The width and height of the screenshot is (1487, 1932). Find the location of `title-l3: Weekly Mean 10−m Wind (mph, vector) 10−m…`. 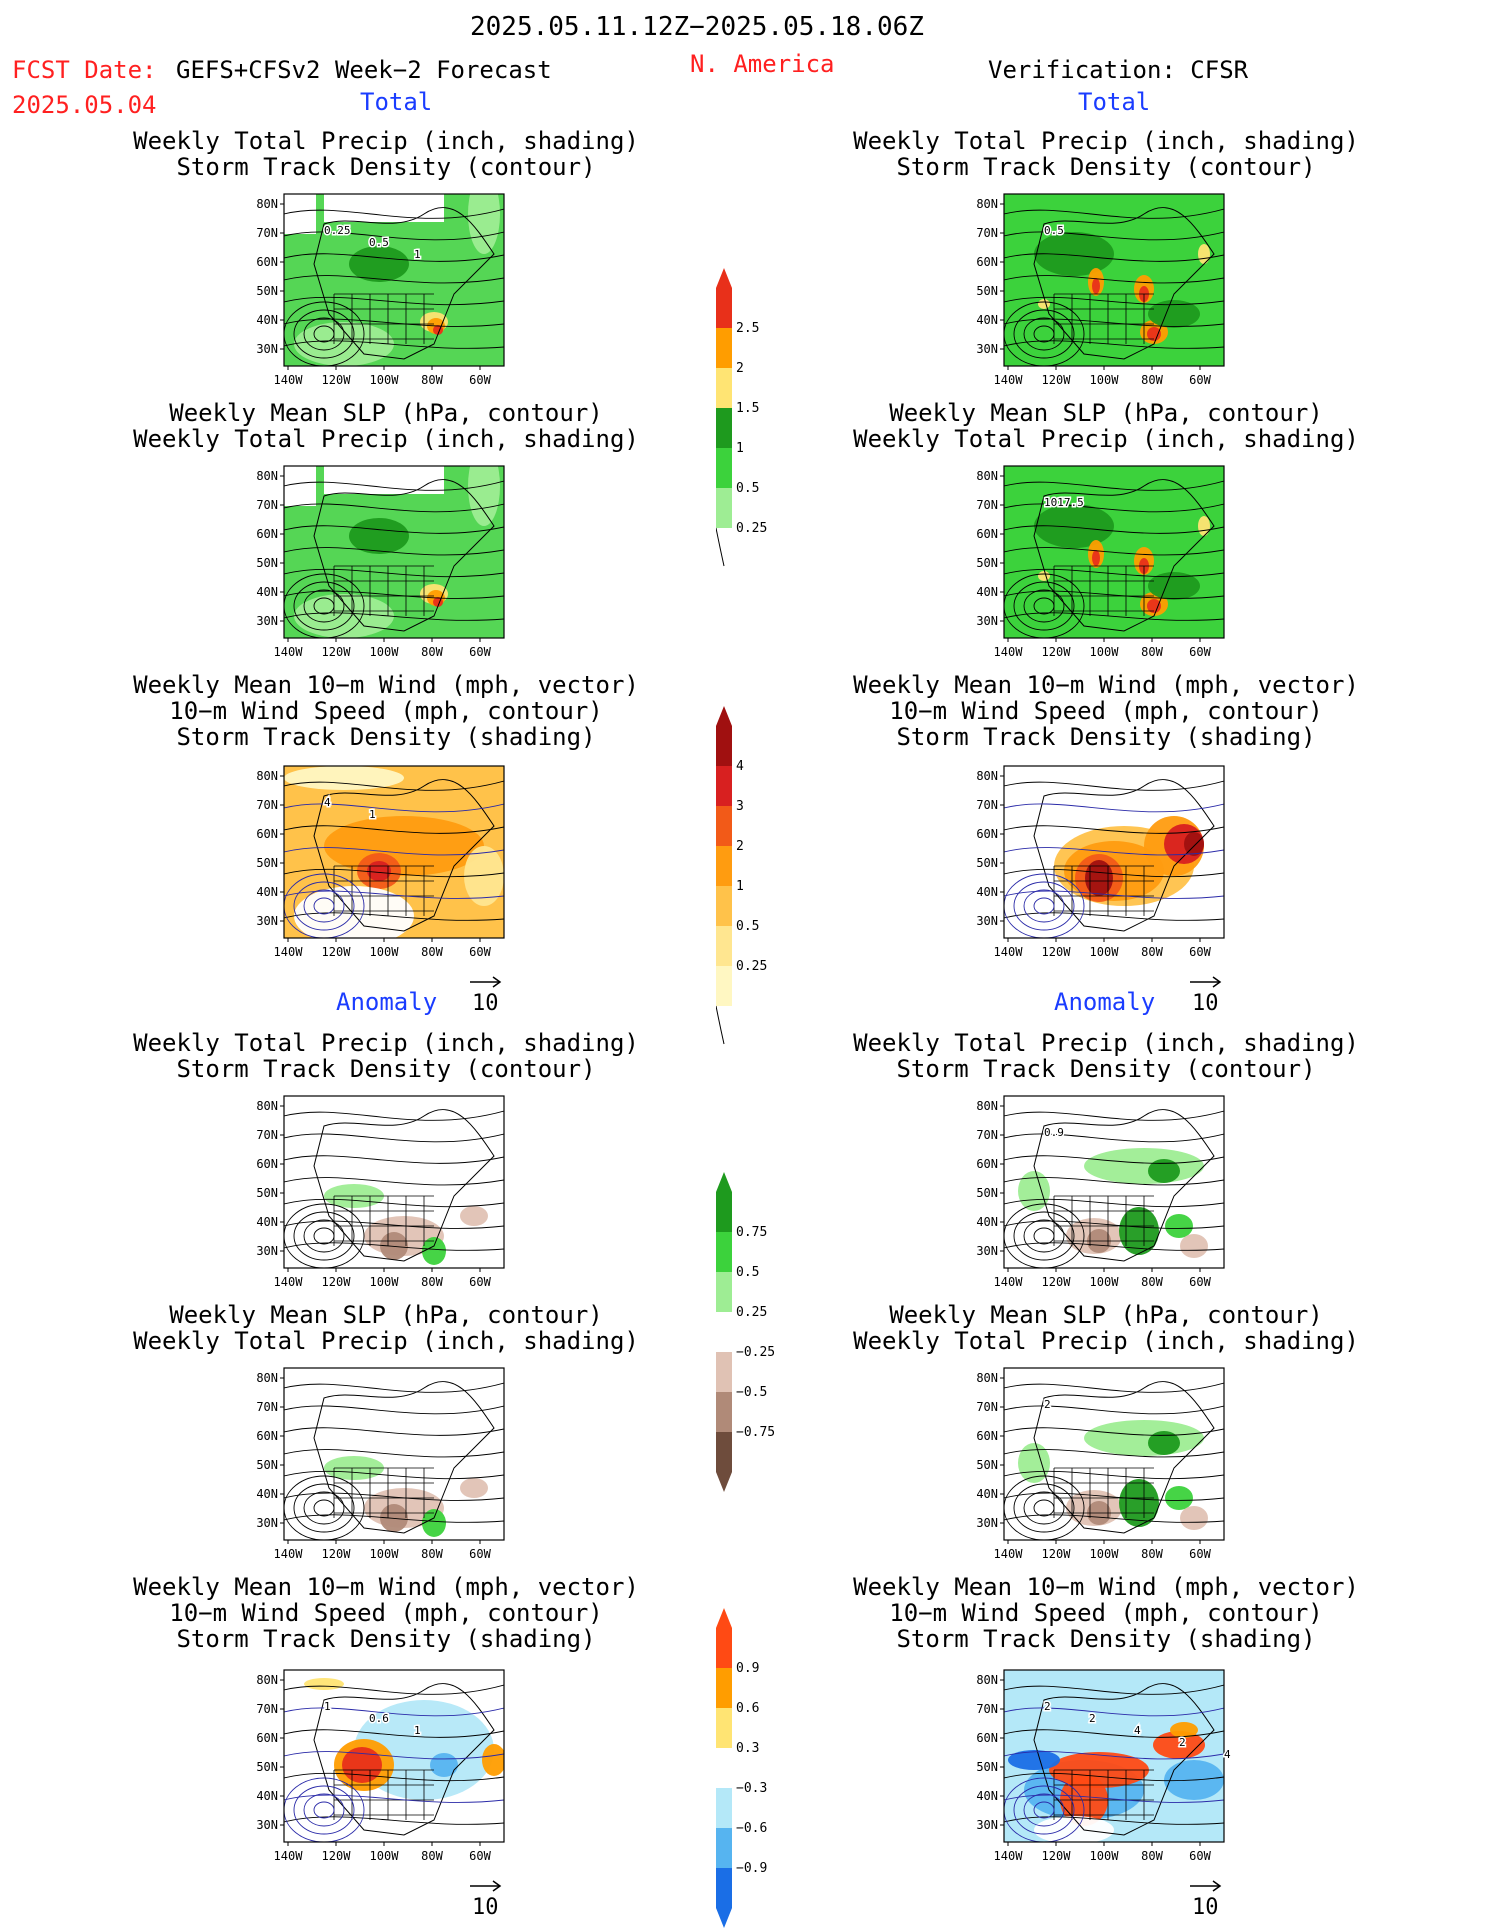

title-l3: Weekly Mean 10−m Wind (mph, vector) 10−m… is located at coordinates (386, 711).